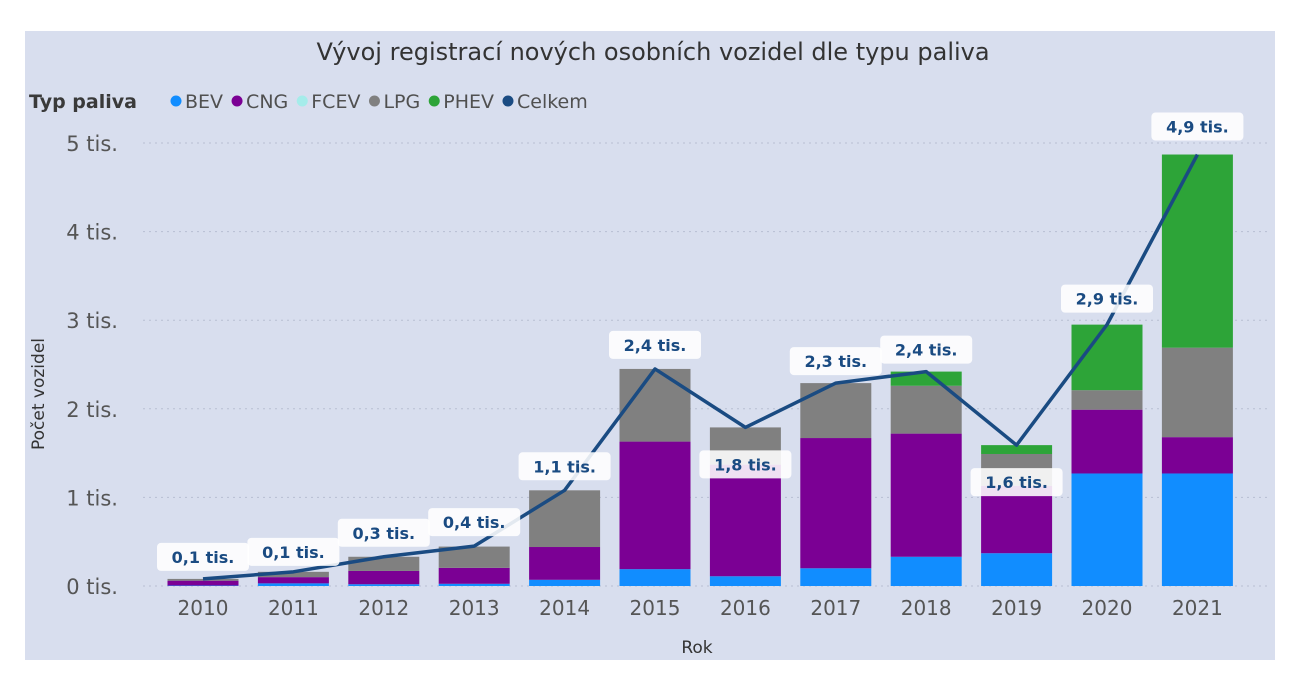  I want to click on data-label-box-2011, so click(293, 551).